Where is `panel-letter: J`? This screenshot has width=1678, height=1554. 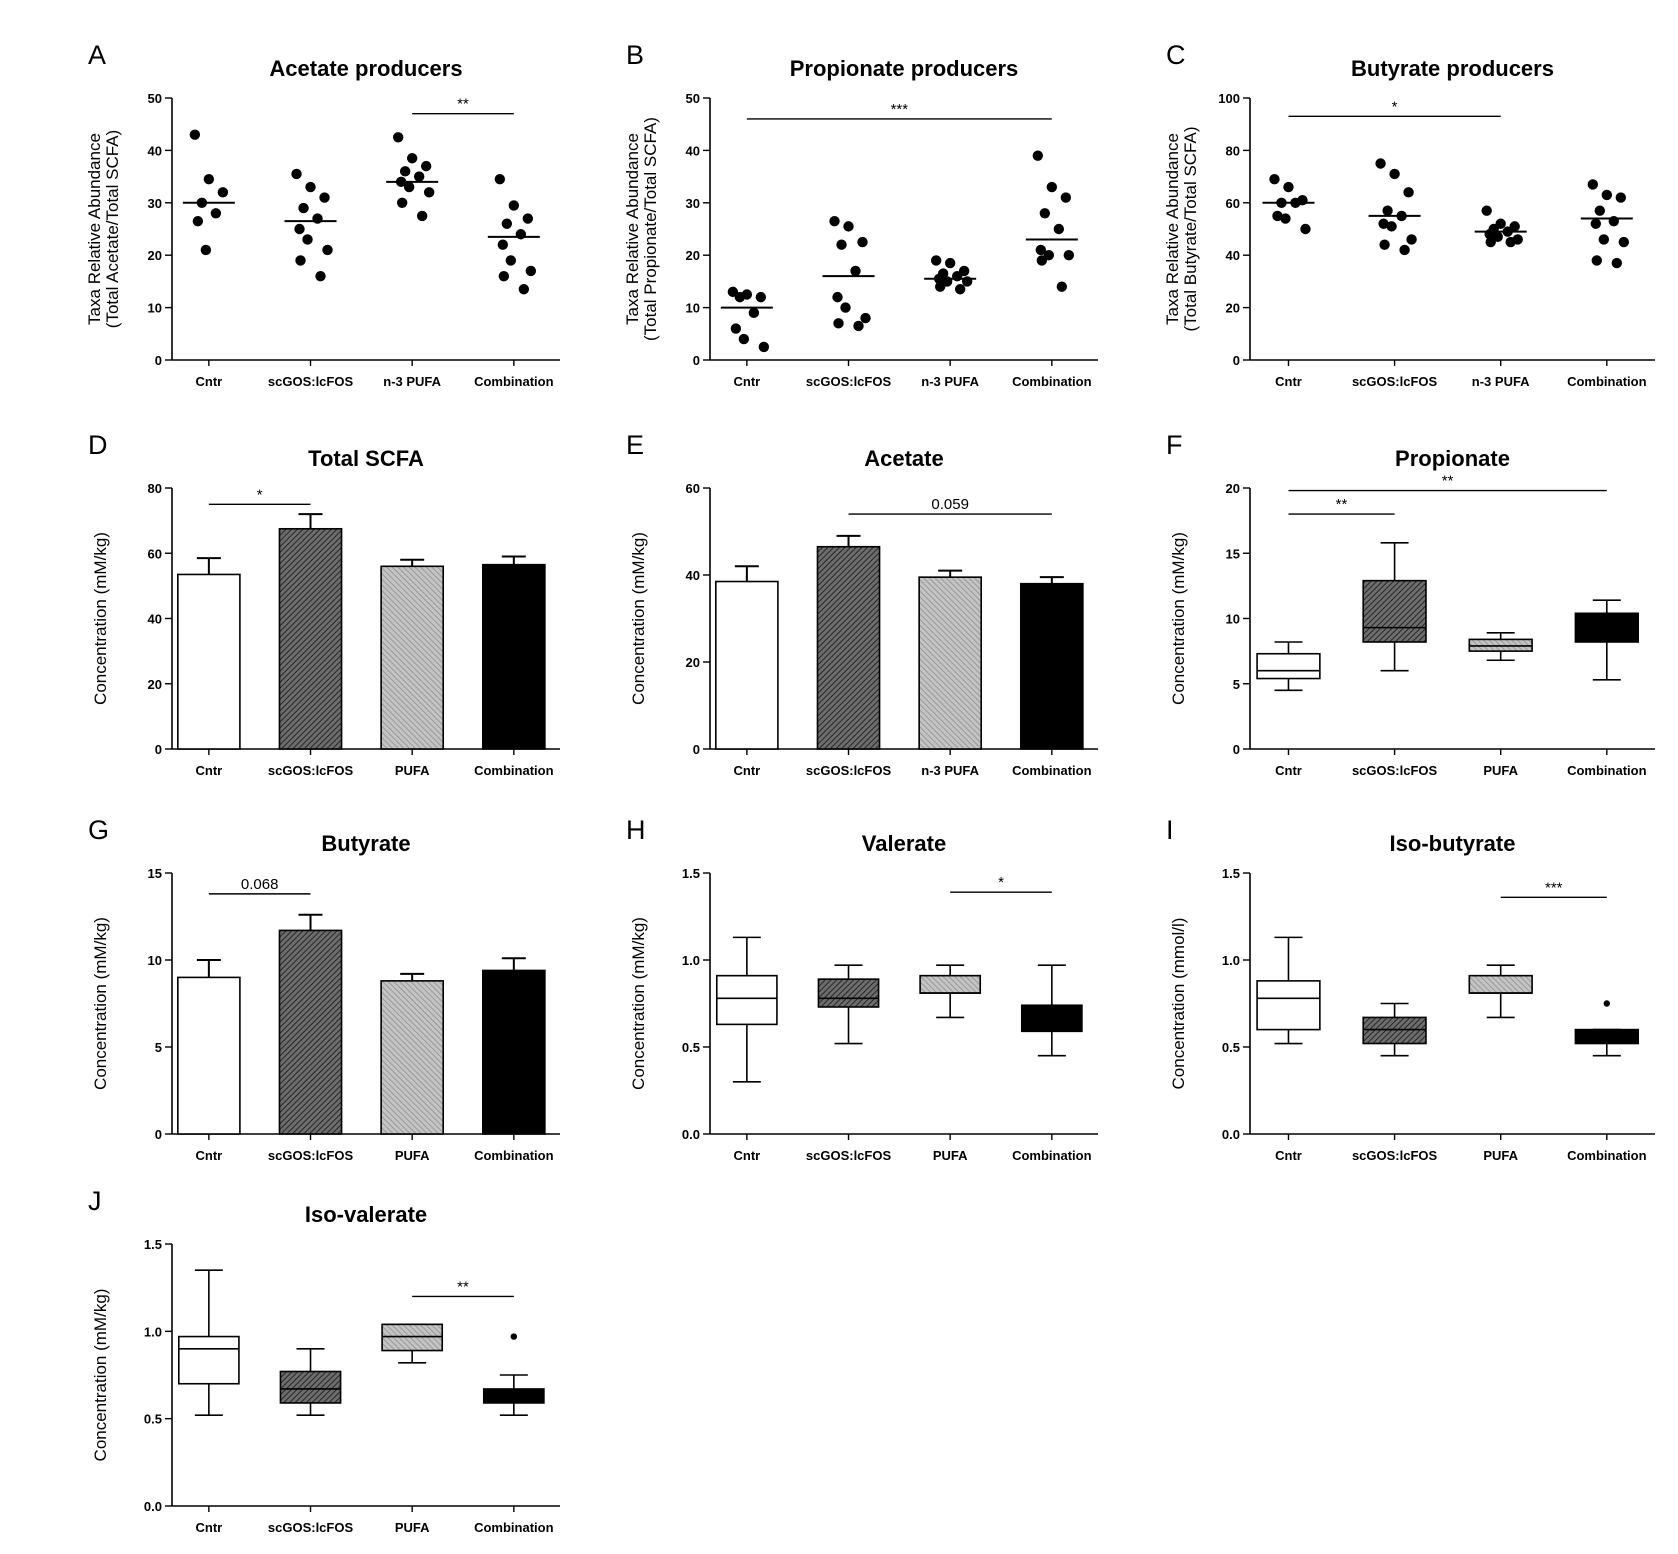 panel-letter: J is located at coordinates (95, 1201).